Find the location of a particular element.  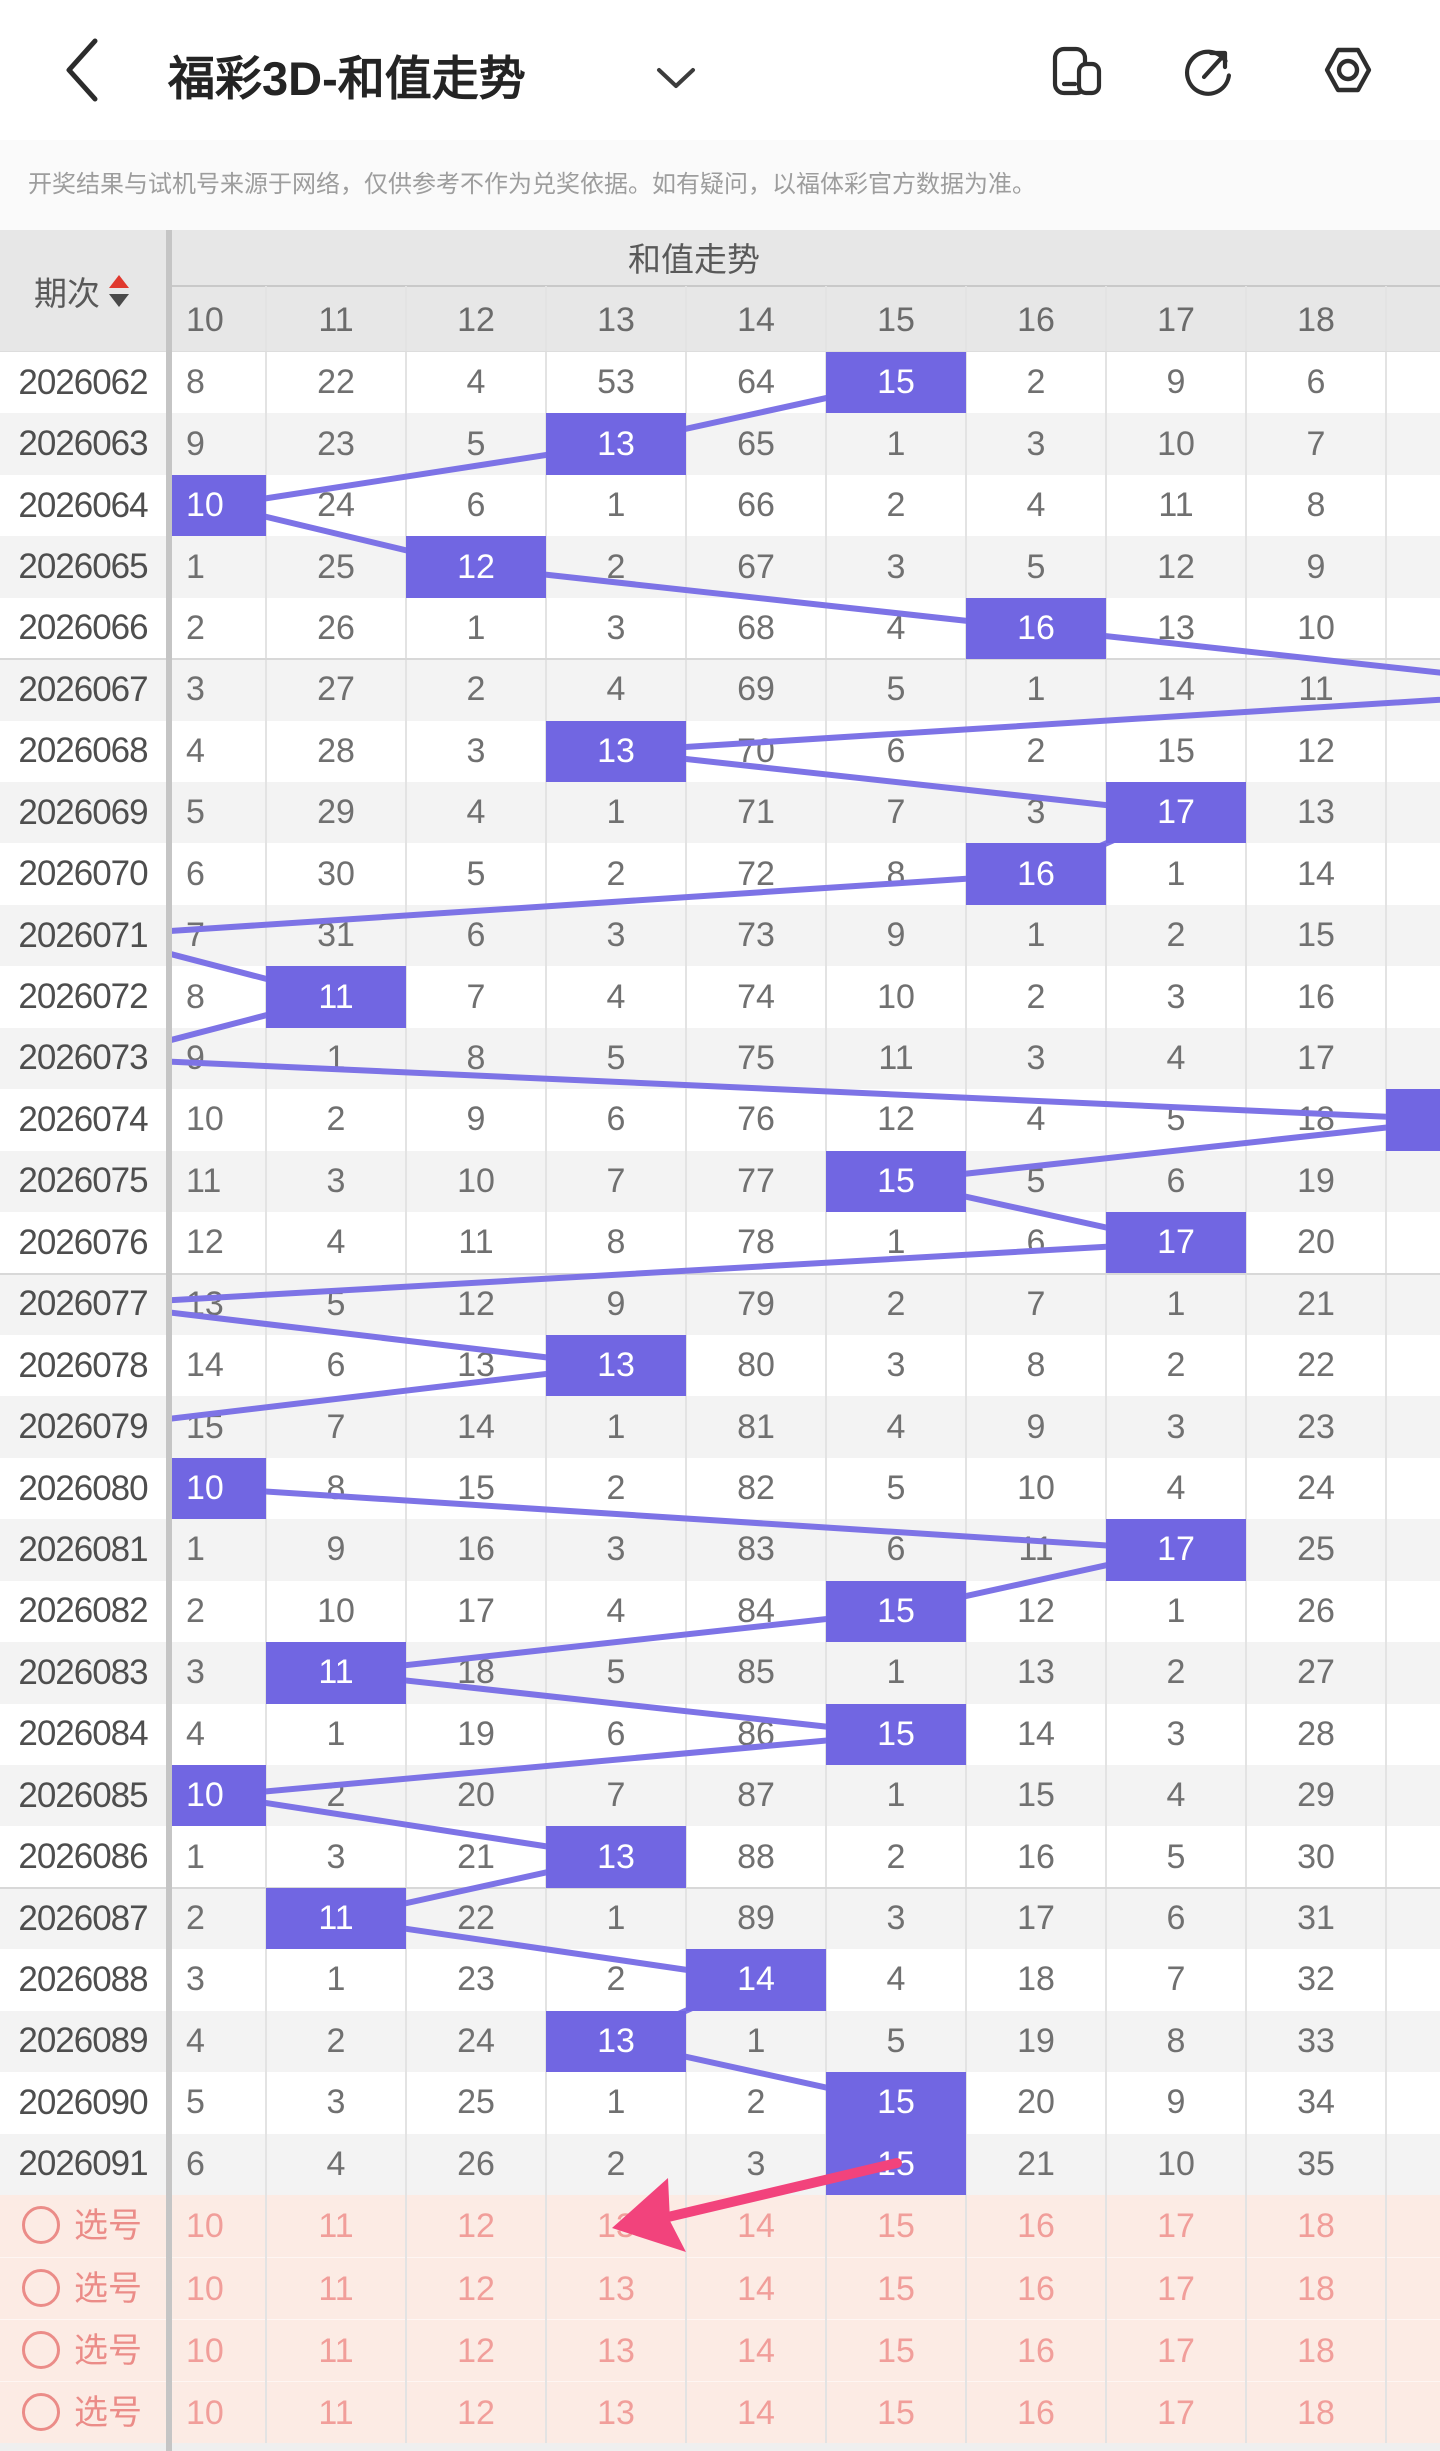

period-cell: 2026079 is located at coordinates (83, 1427).